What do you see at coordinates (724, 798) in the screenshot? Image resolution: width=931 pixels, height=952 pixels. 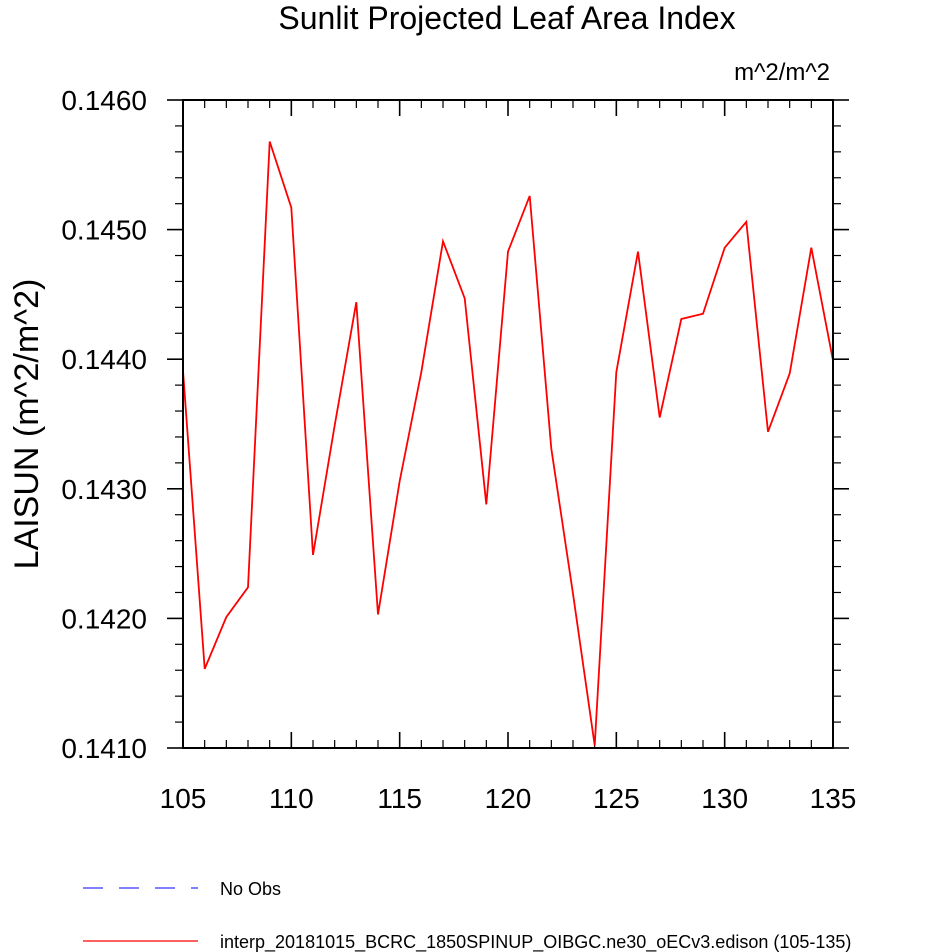 I see `x-tick-label: 130` at bounding box center [724, 798].